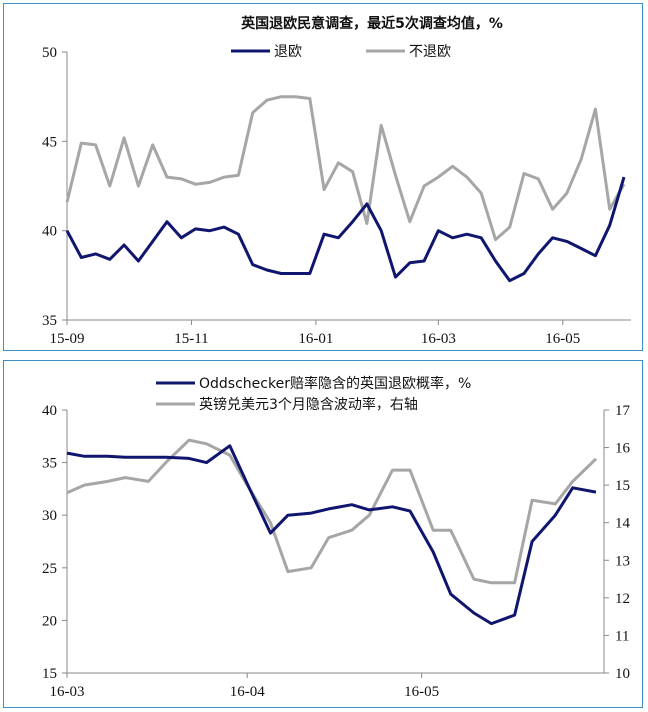 This screenshot has height=712, width=648. Describe the element at coordinates (623, 411) in the screenshot. I see `y2-tick-label: 17` at that location.